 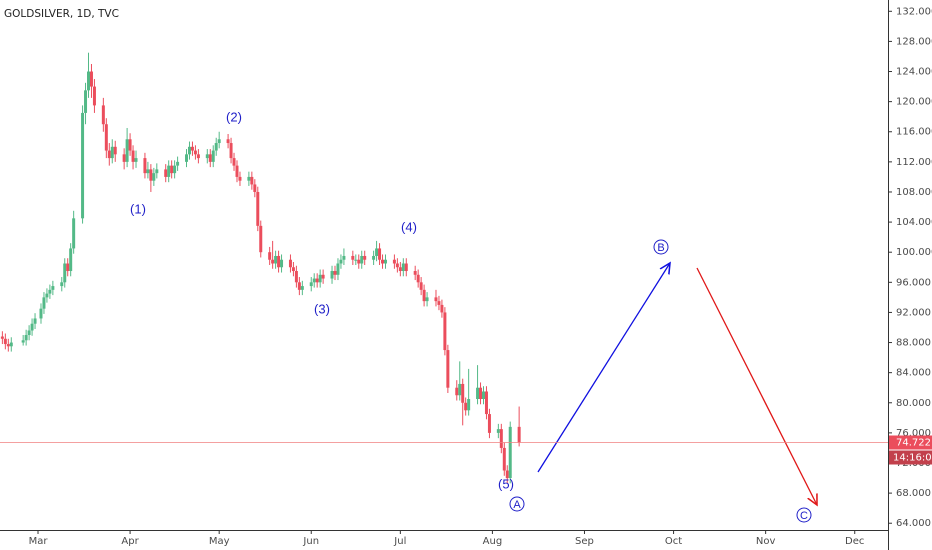 What do you see at coordinates (409, 226) in the screenshot?
I see `wave-label: (4)` at bounding box center [409, 226].